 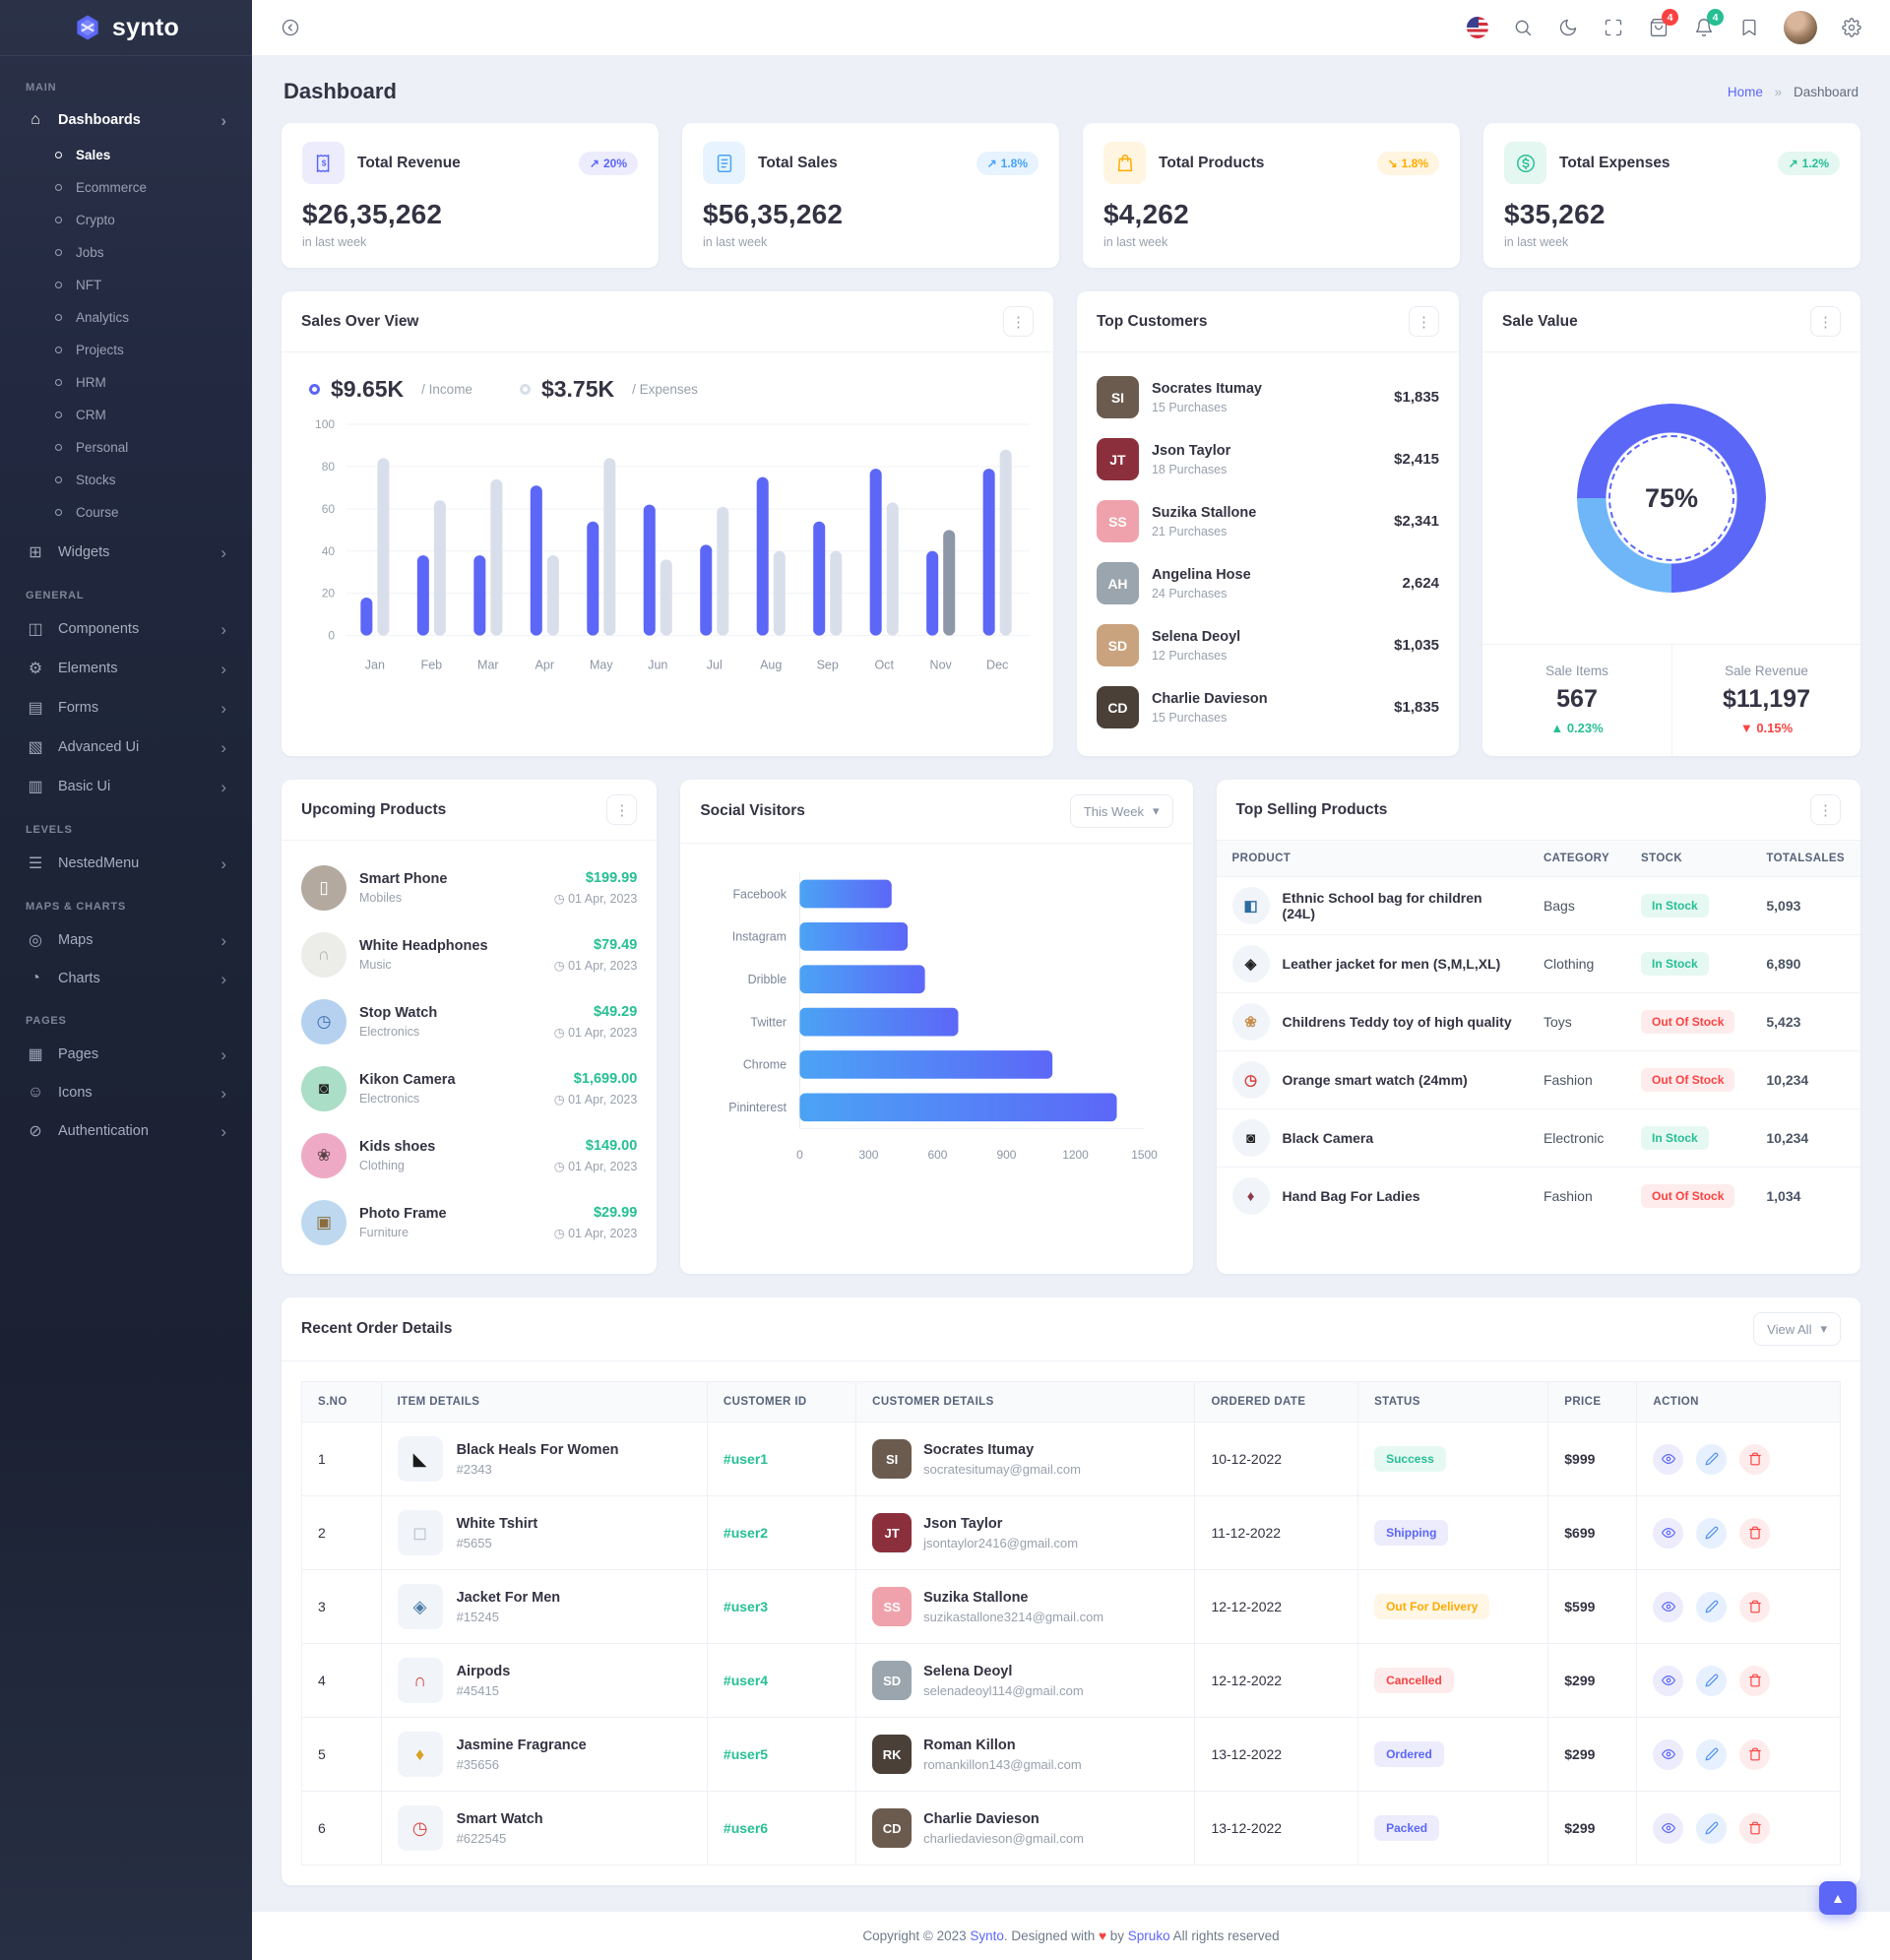 I want to click on stat-trend-badge: ↗ 20%, so click(x=608, y=163).